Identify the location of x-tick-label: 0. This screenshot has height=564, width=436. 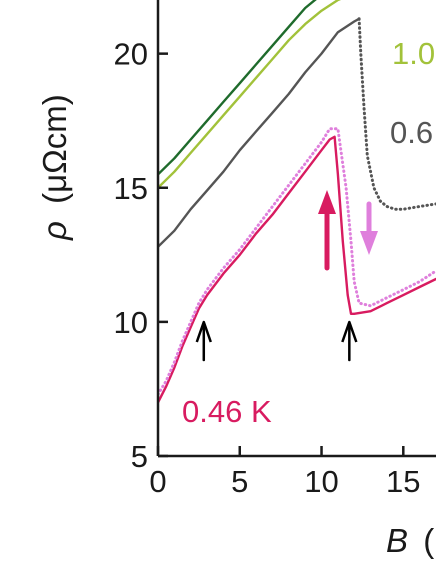
(157, 481).